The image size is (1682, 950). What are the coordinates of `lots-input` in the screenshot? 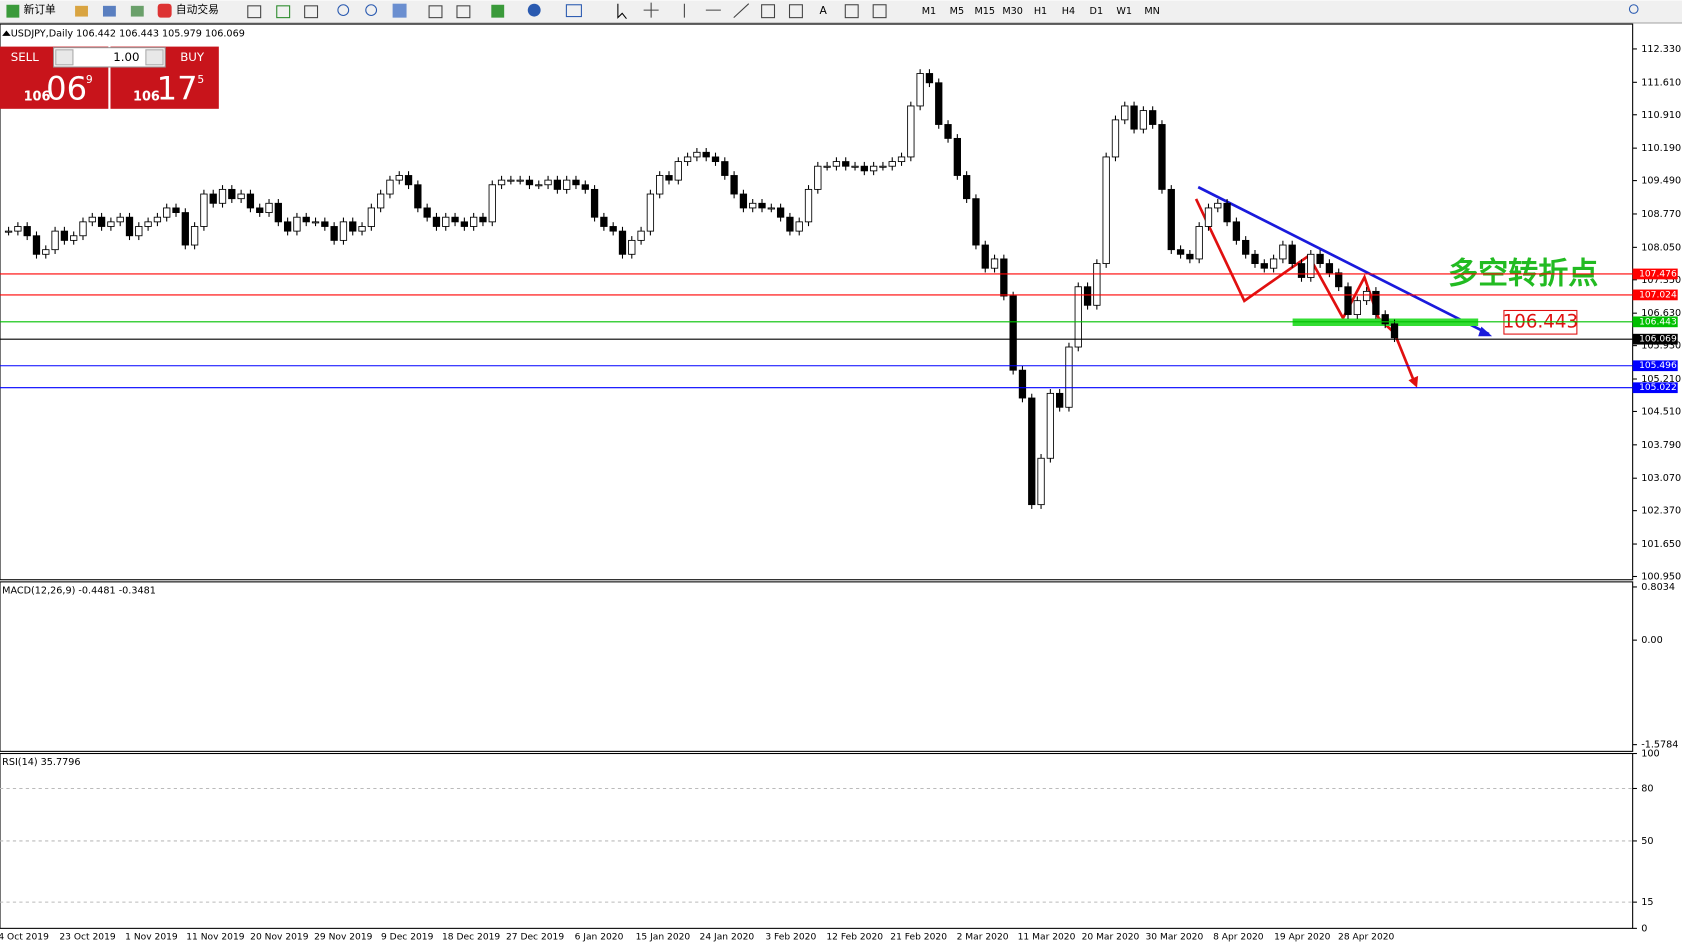 It's located at (109, 57).